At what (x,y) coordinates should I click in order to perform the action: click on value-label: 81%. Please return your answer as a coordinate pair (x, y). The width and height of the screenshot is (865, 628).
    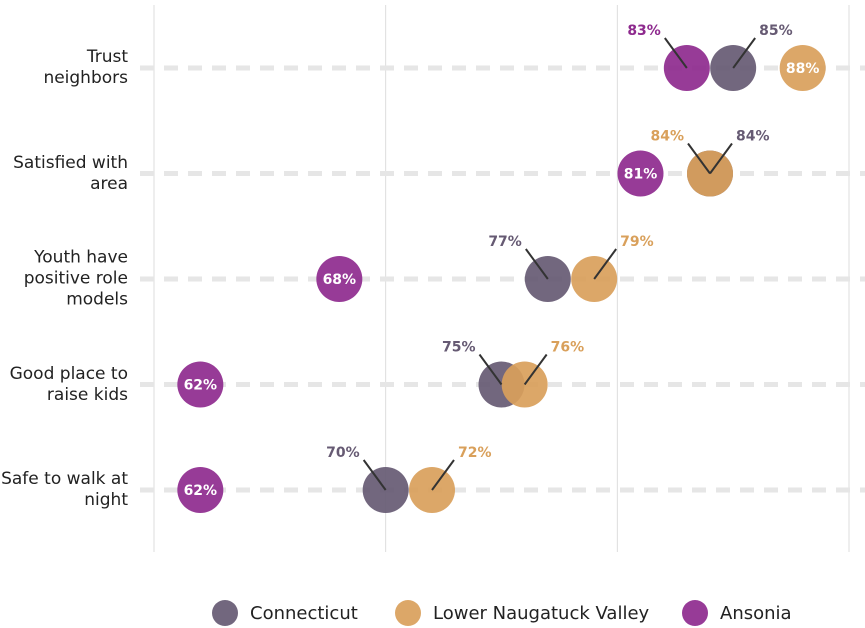
    Looking at the image, I should click on (641, 175).